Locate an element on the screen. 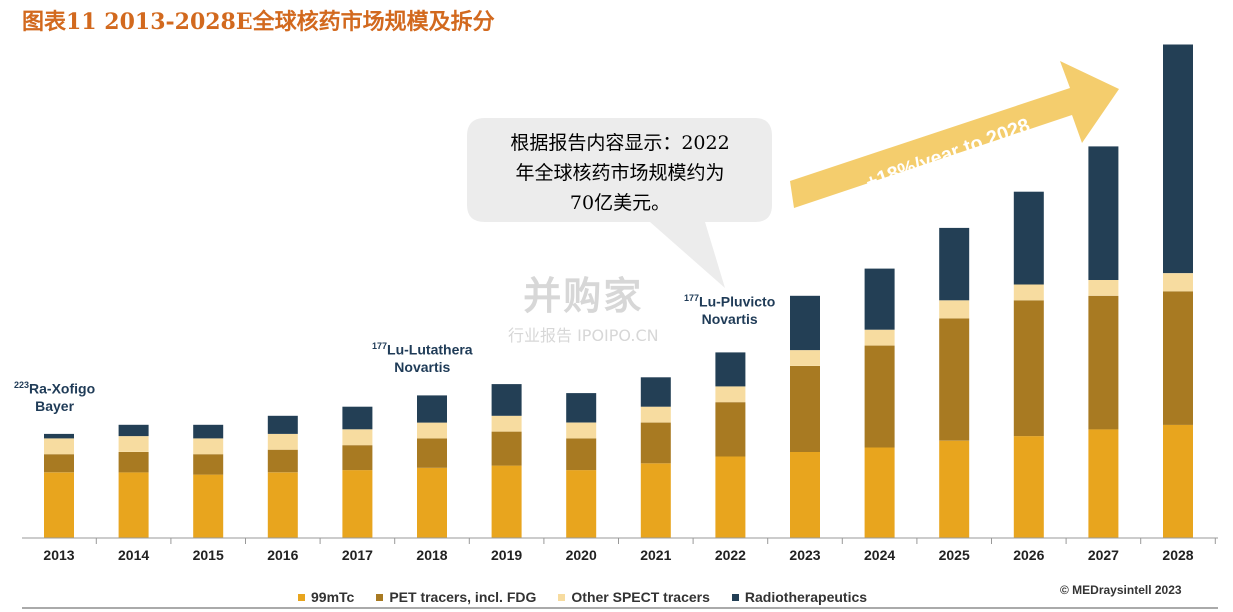  bar-radio-2024 is located at coordinates (879, 299).